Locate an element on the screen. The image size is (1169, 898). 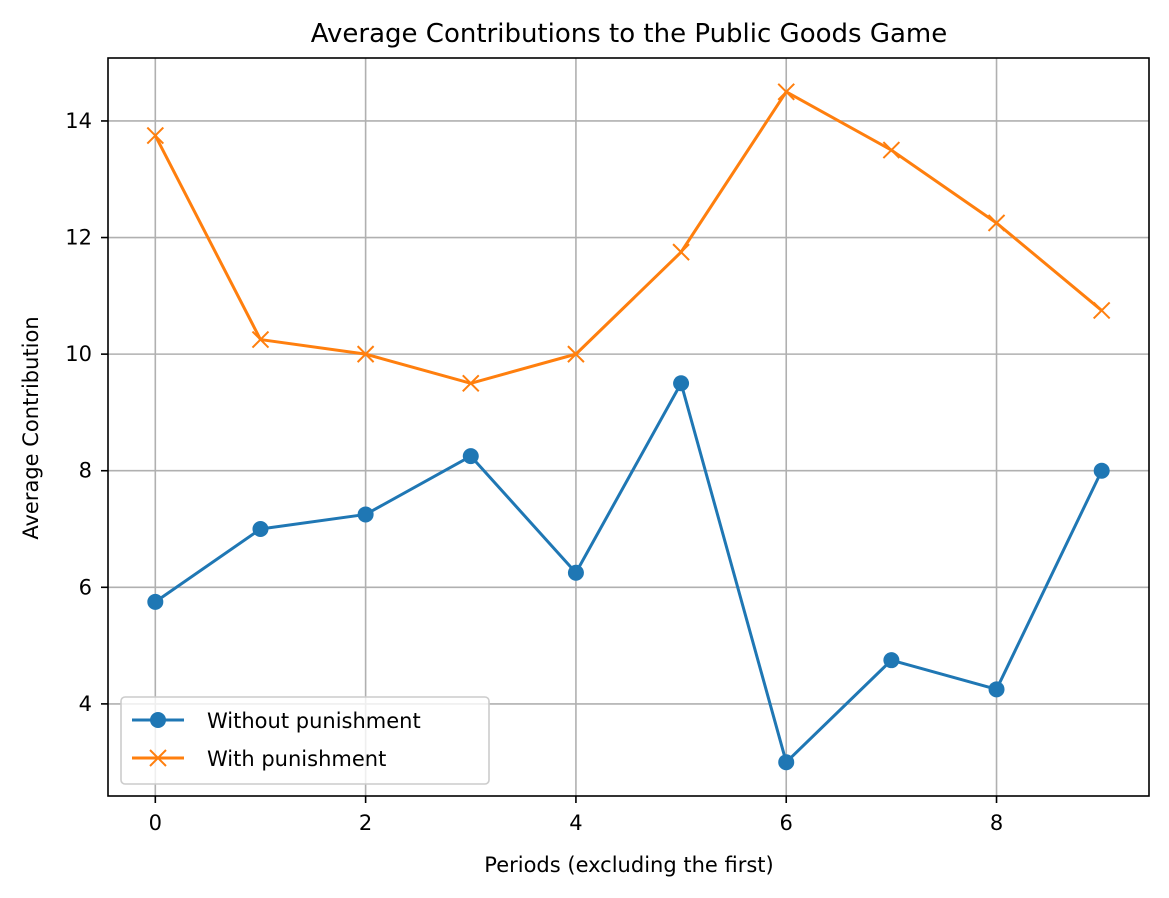
y-tick-label: 8 is located at coordinates (85, 471).